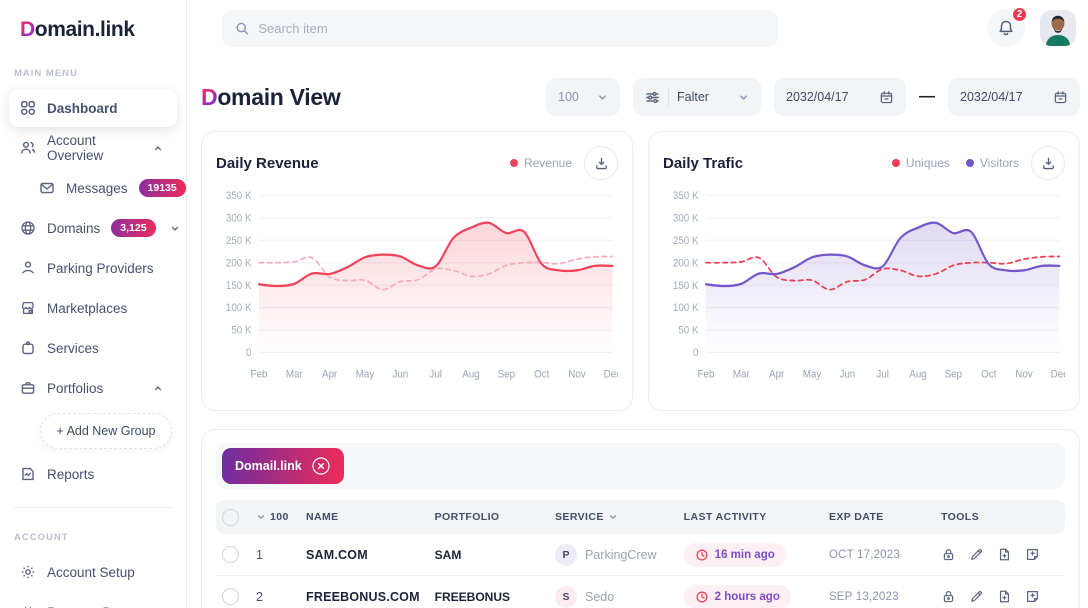 The width and height of the screenshot is (1088, 608). What do you see at coordinates (886, 96) in the screenshot?
I see `calendar-icon` at bounding box center [886, 96].